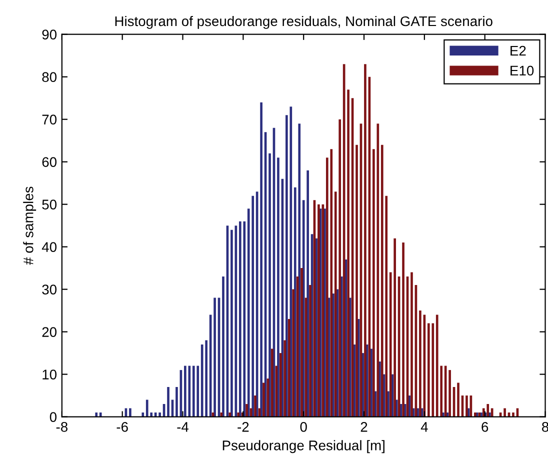 The image size is (548, 458). What do you see at coordinates (424, 427) in the screenshot?
I see `x-tick-label: 4` at bounding box center [424, 427].